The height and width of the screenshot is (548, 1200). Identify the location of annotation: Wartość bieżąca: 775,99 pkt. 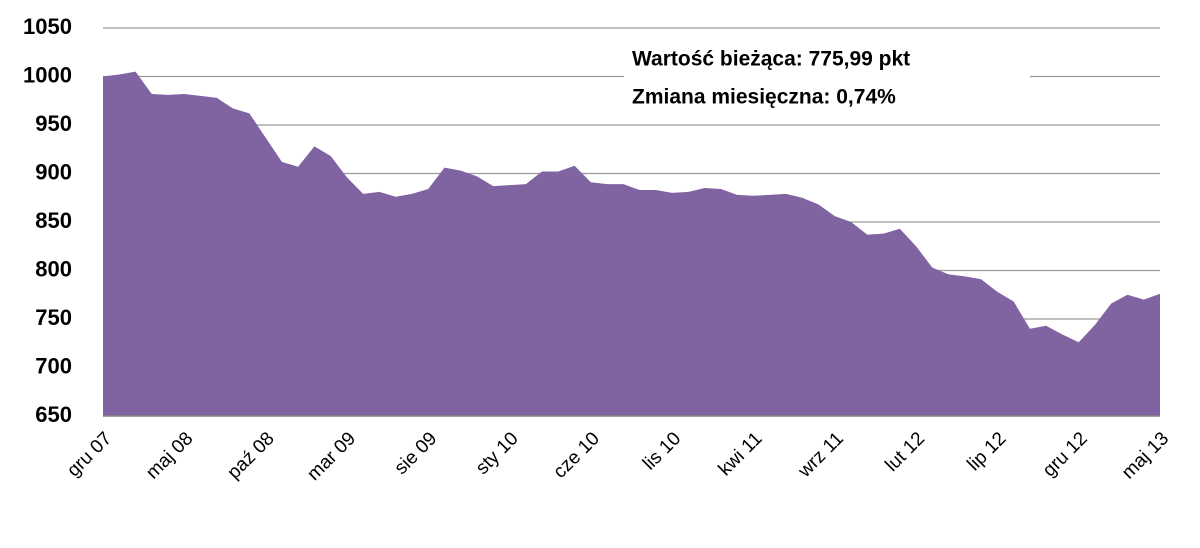
(771, 59).